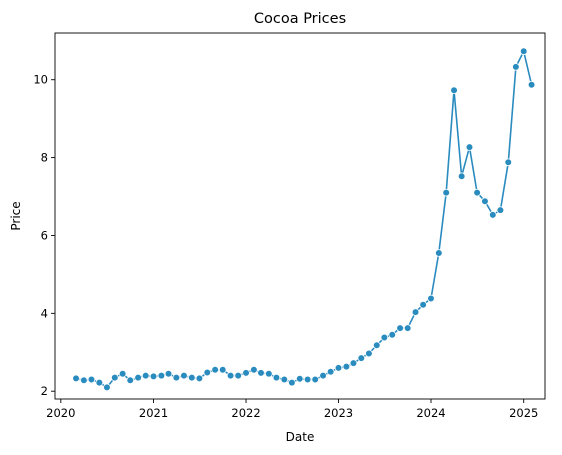 The image size is (562, 455). I want to click on x-tick-label: 2025, so click(523, 413).